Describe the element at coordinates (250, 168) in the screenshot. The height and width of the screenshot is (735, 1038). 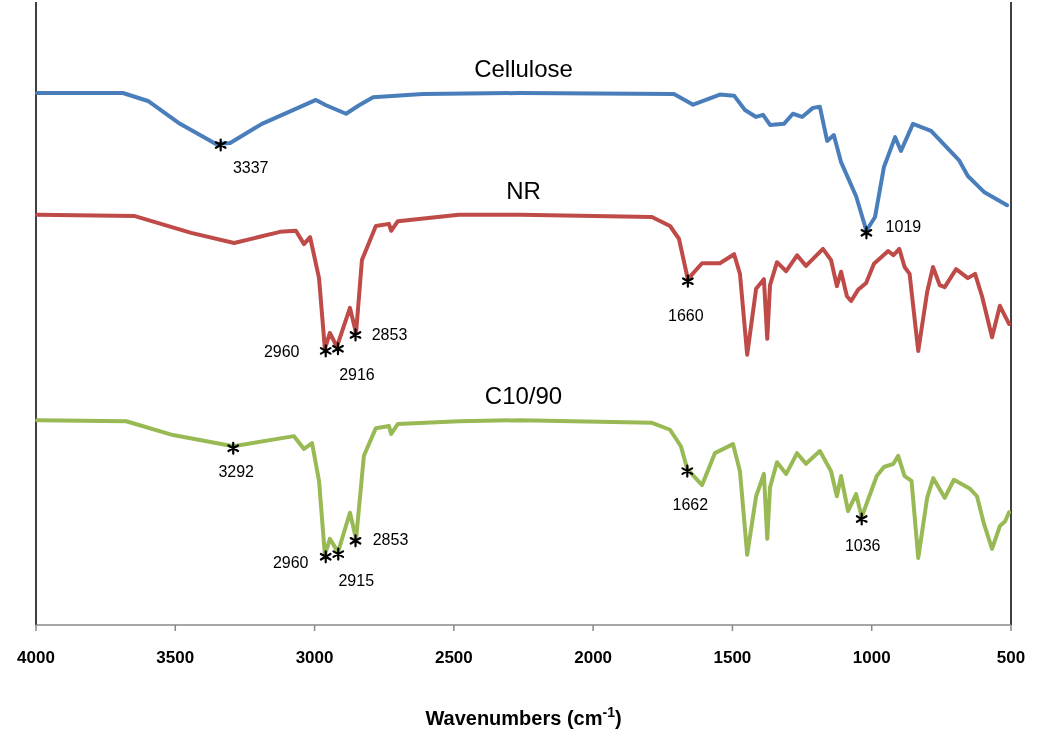
I see `annotation: 3337` at that location.